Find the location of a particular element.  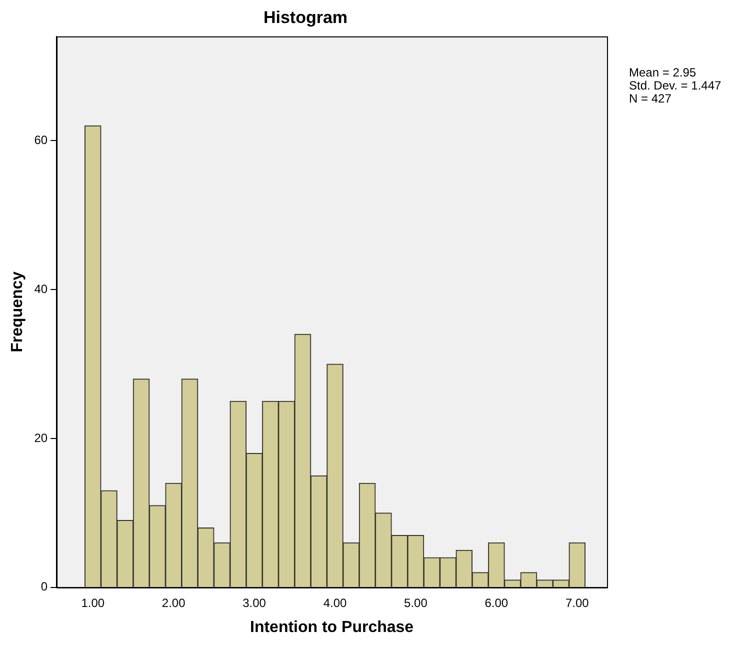

chart-title: Histogram is located at coordinates (305, 17).